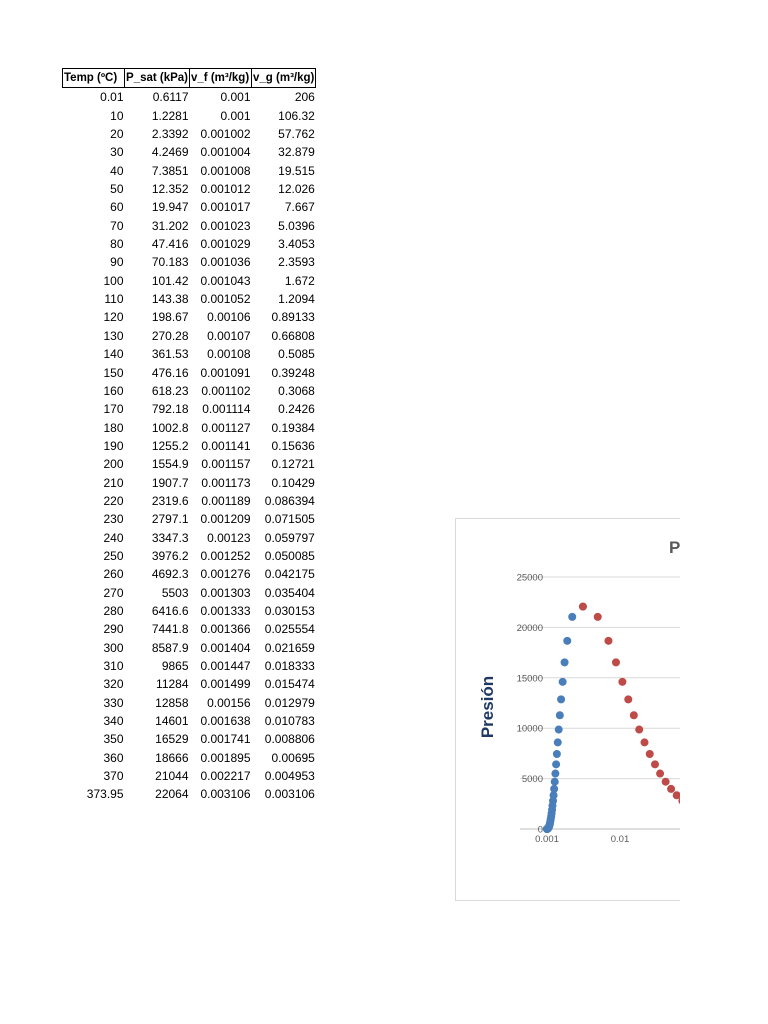  Describe the element at coordinates (296, 390) in the screenshot. I see `table-cell: 0.3068` at that location.